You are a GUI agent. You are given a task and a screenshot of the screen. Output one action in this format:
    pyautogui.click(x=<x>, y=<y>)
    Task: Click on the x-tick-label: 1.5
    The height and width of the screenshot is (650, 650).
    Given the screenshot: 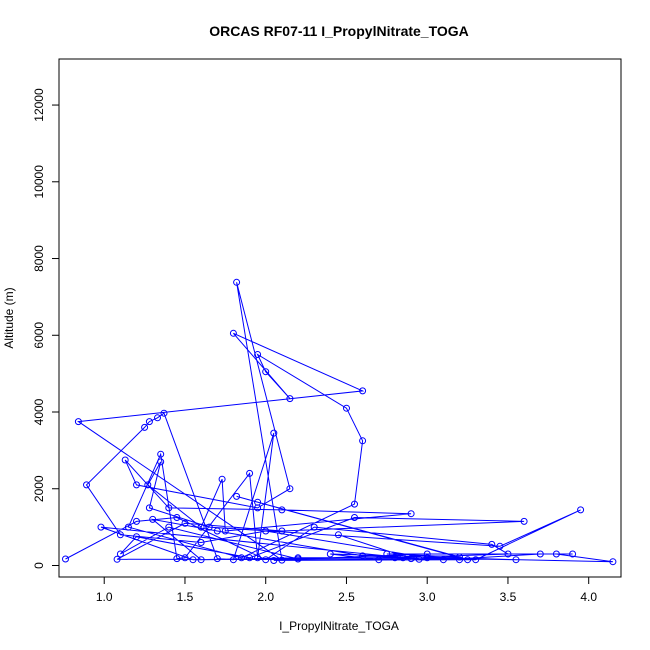 What is the action you would take?
    pyautogui.click(x=185, y=597)
    